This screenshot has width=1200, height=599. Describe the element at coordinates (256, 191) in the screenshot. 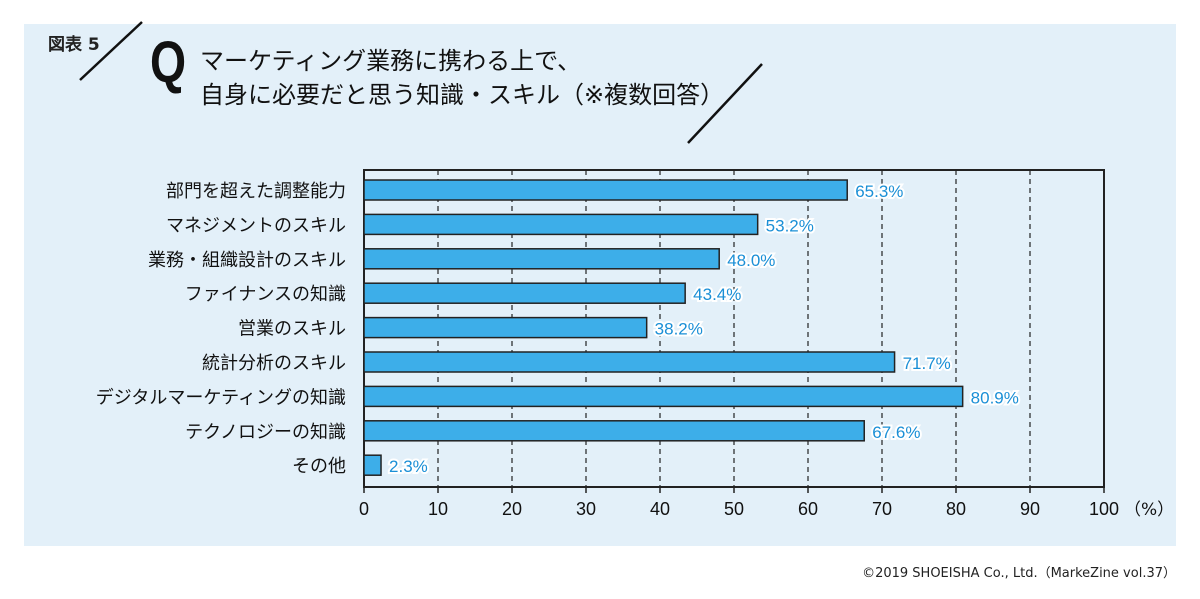

I see `category-label: 部門を超えた調整能力` at that location.